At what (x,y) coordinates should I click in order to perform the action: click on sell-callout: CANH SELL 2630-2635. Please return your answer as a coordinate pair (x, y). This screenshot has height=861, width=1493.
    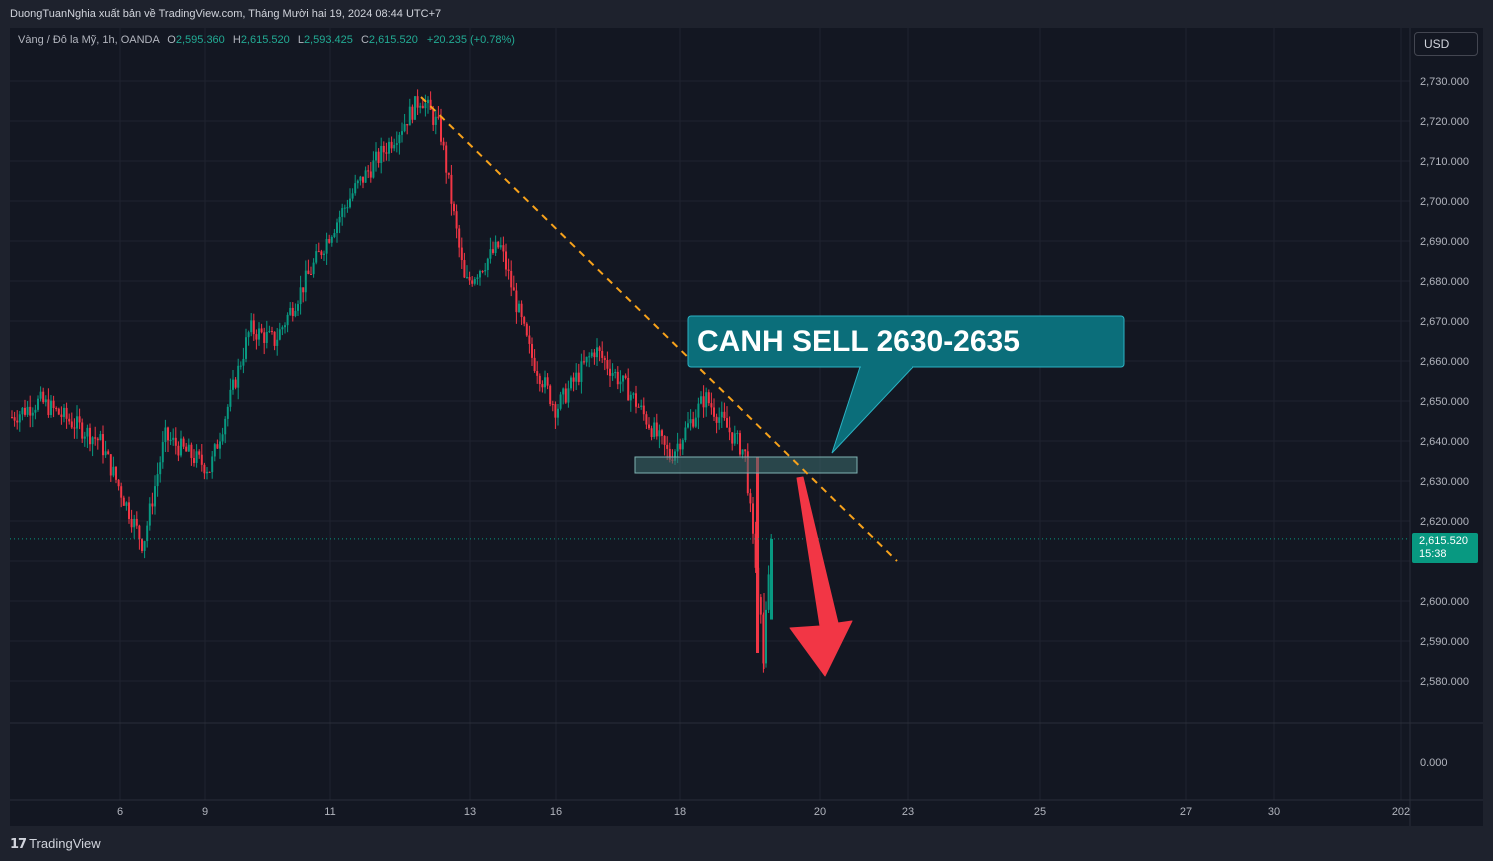
    Looking at the image, I should click on (906, 384).